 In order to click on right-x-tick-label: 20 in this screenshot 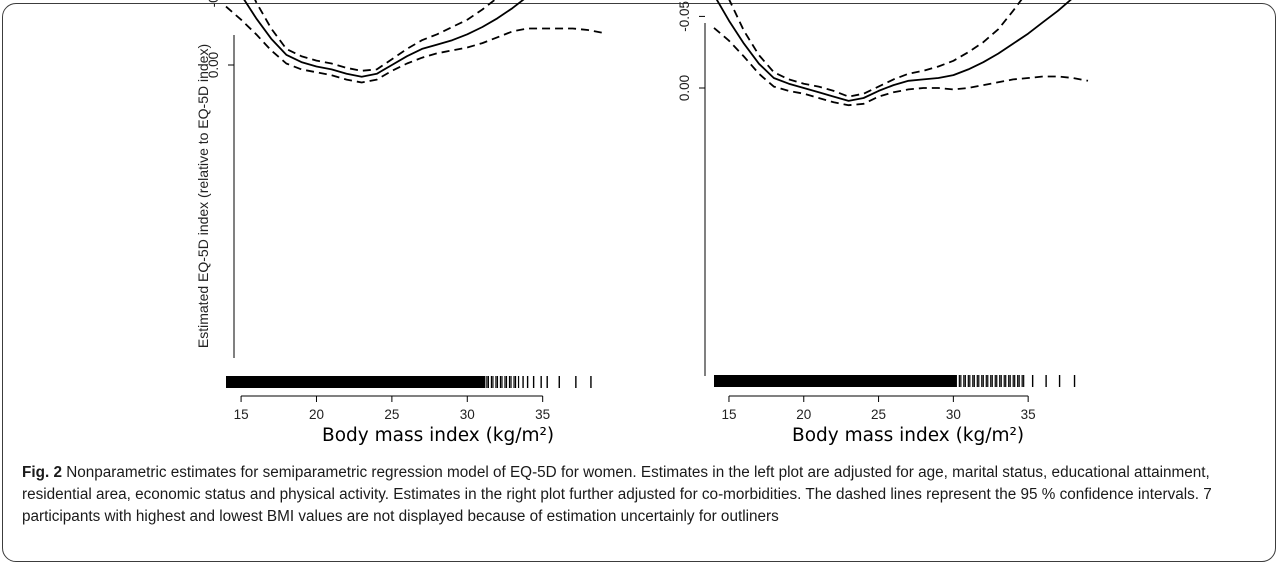, I will do `click(803, 414)`.